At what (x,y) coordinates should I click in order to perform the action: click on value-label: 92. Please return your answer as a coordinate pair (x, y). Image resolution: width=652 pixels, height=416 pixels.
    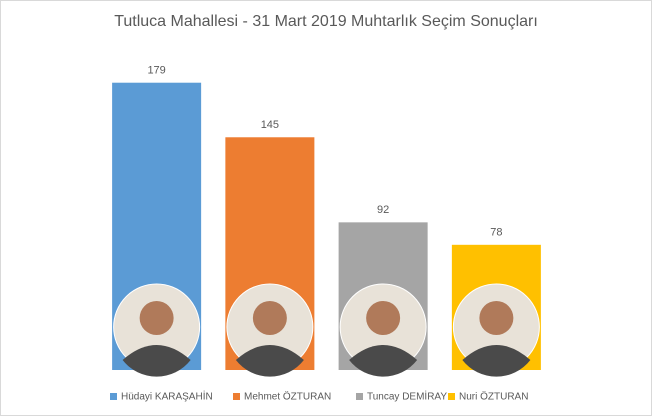
    Looking at the image, I should click on (383, 210).